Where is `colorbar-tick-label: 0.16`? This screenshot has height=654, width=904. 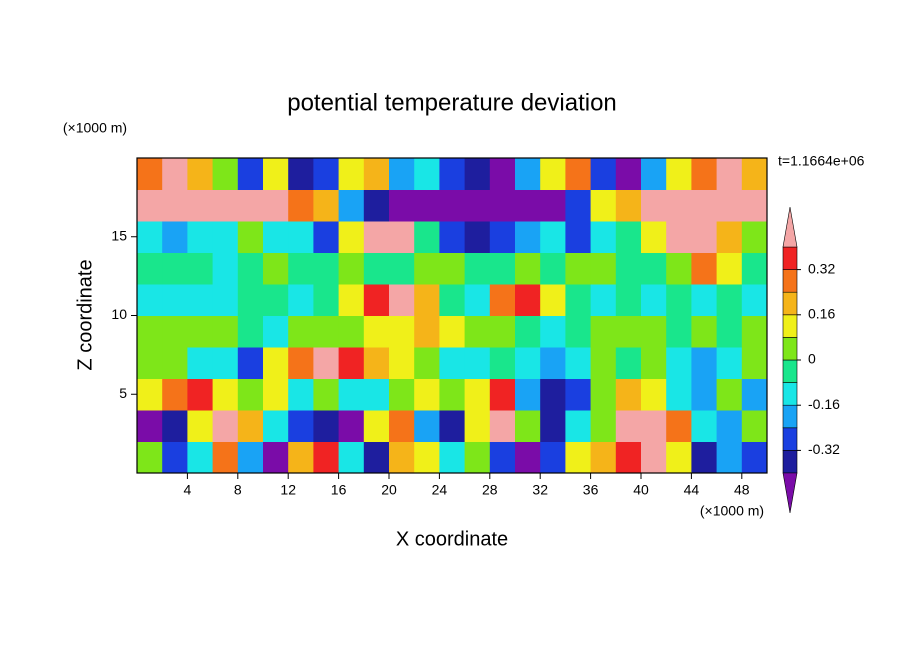 colorbar-tick-label: 0.16 is located at coordinates (821, 314).